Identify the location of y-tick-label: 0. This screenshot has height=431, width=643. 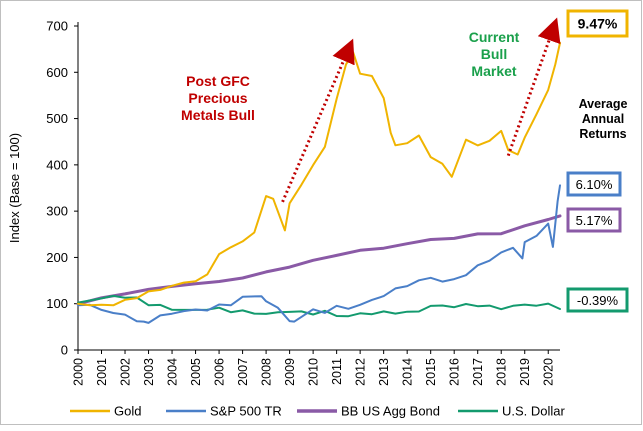
(64, 350).